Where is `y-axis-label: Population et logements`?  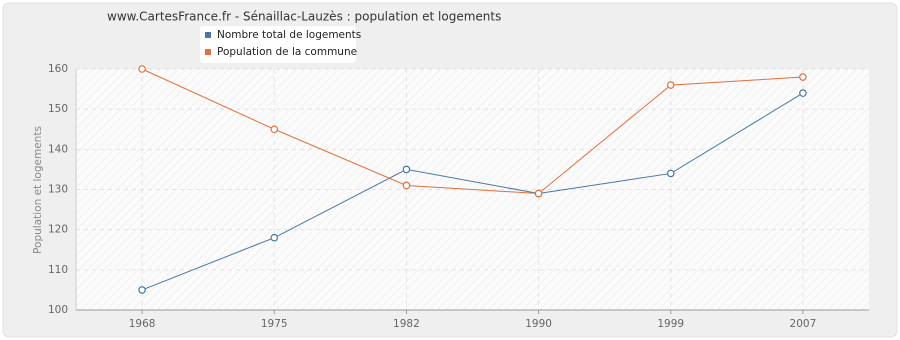 y-axis-label: Population et logements is located at coordinates (38, 190).